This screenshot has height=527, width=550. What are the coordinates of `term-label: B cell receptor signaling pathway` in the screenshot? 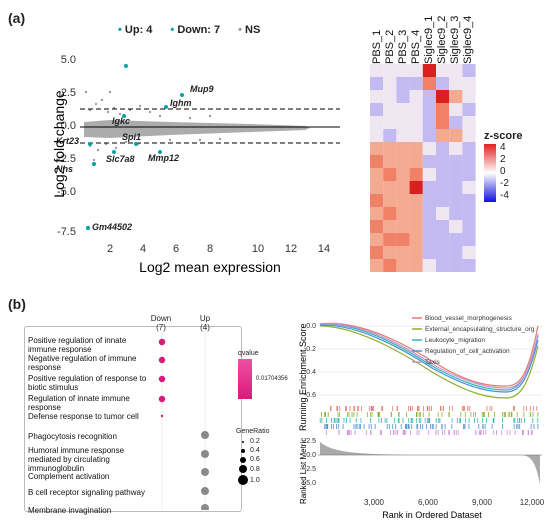 It's located at (86, 492).